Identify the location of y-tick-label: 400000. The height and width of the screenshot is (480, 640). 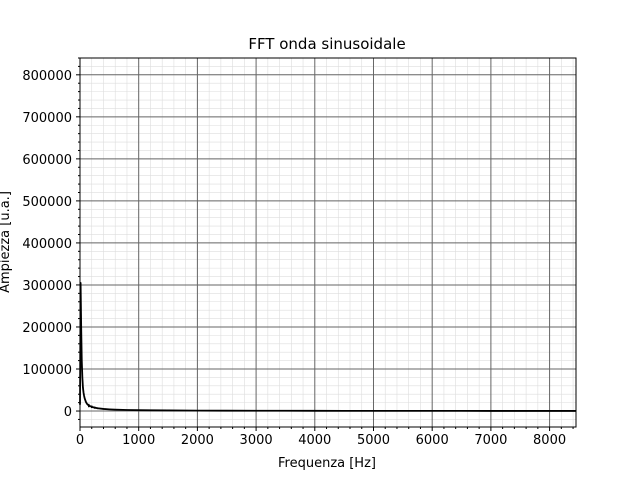
(47, 244).